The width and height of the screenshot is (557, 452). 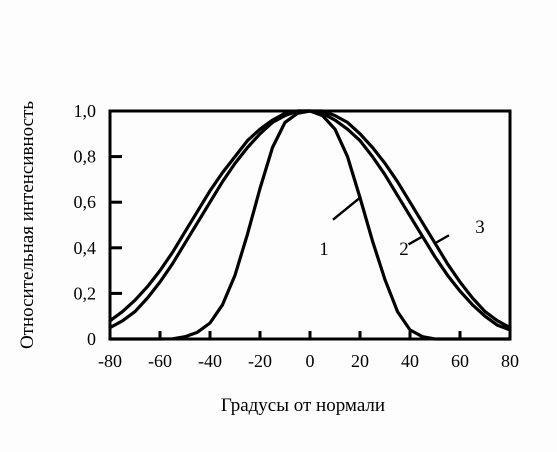 I want to click on y-tick-label: 0,2, so click(x=85, y=293).